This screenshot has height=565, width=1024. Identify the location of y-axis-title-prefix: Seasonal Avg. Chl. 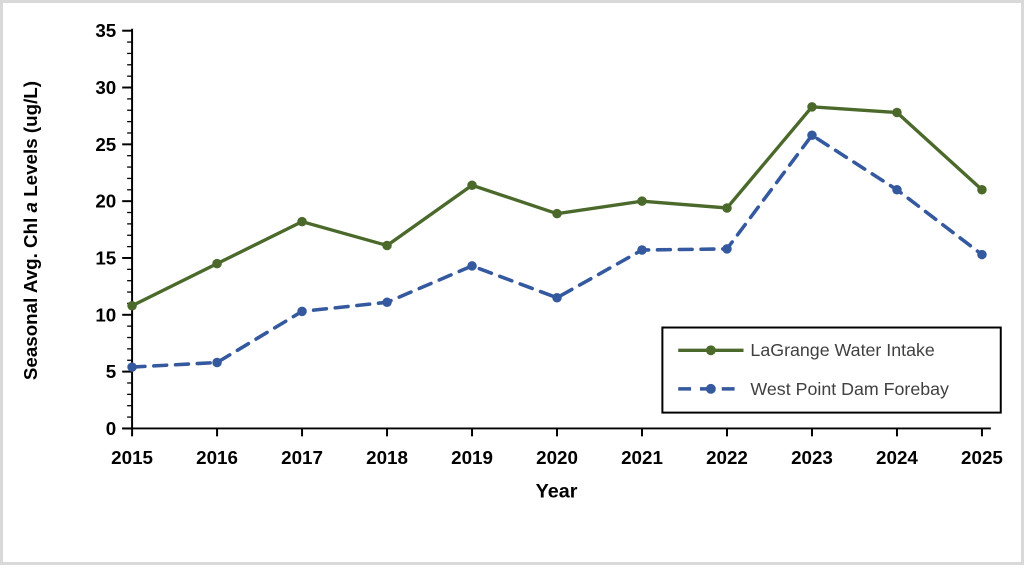
(30, 296).